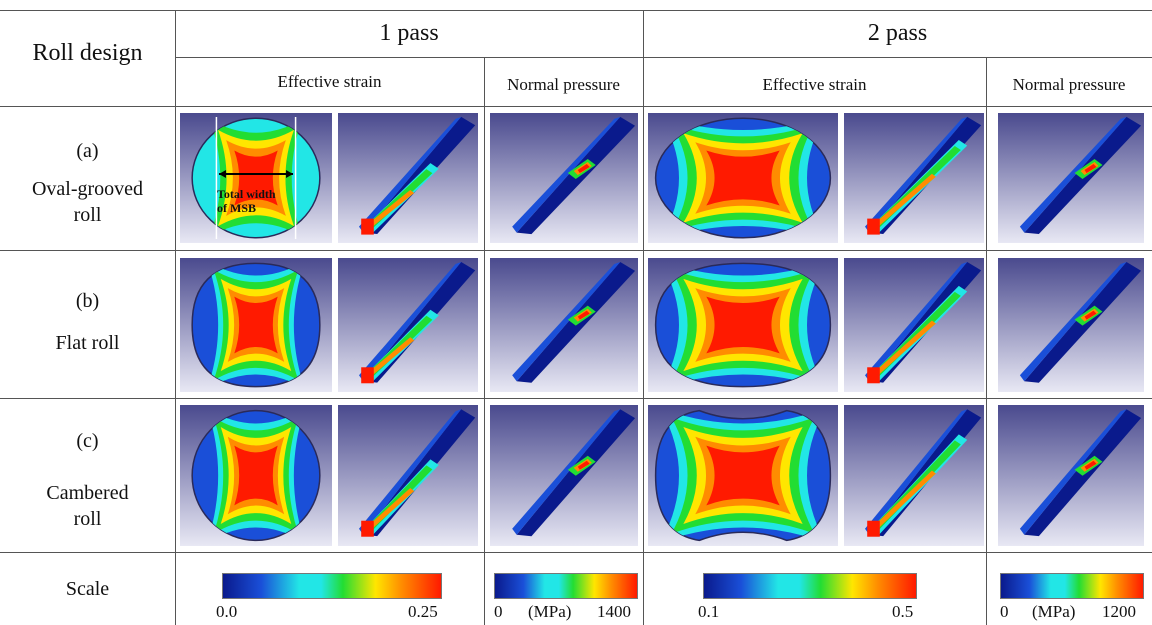 The width and height of the screenshot is (1152, 625). I want to click on header-bottom-rule, so click(576, 106).